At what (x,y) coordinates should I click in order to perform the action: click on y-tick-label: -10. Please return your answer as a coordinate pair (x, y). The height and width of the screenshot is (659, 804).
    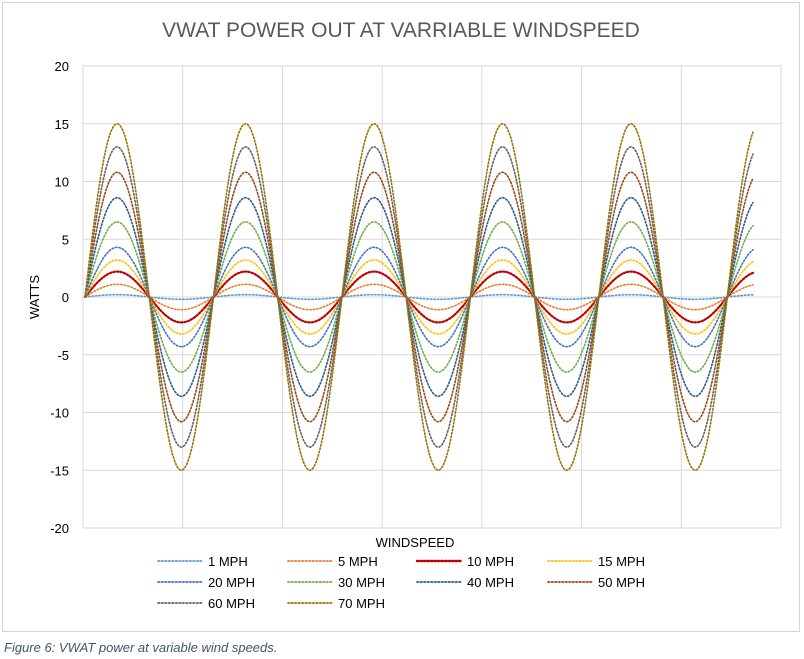
    Looking at the image, I should click on (59, 413).